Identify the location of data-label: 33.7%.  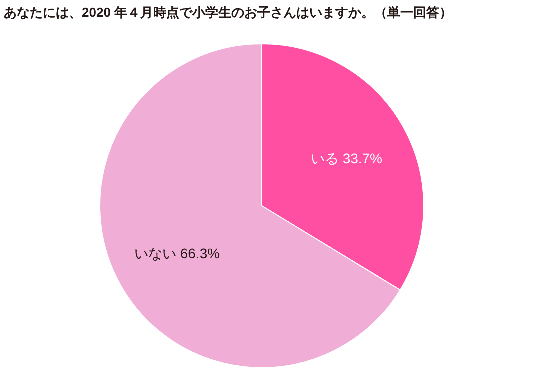
(362, 158).